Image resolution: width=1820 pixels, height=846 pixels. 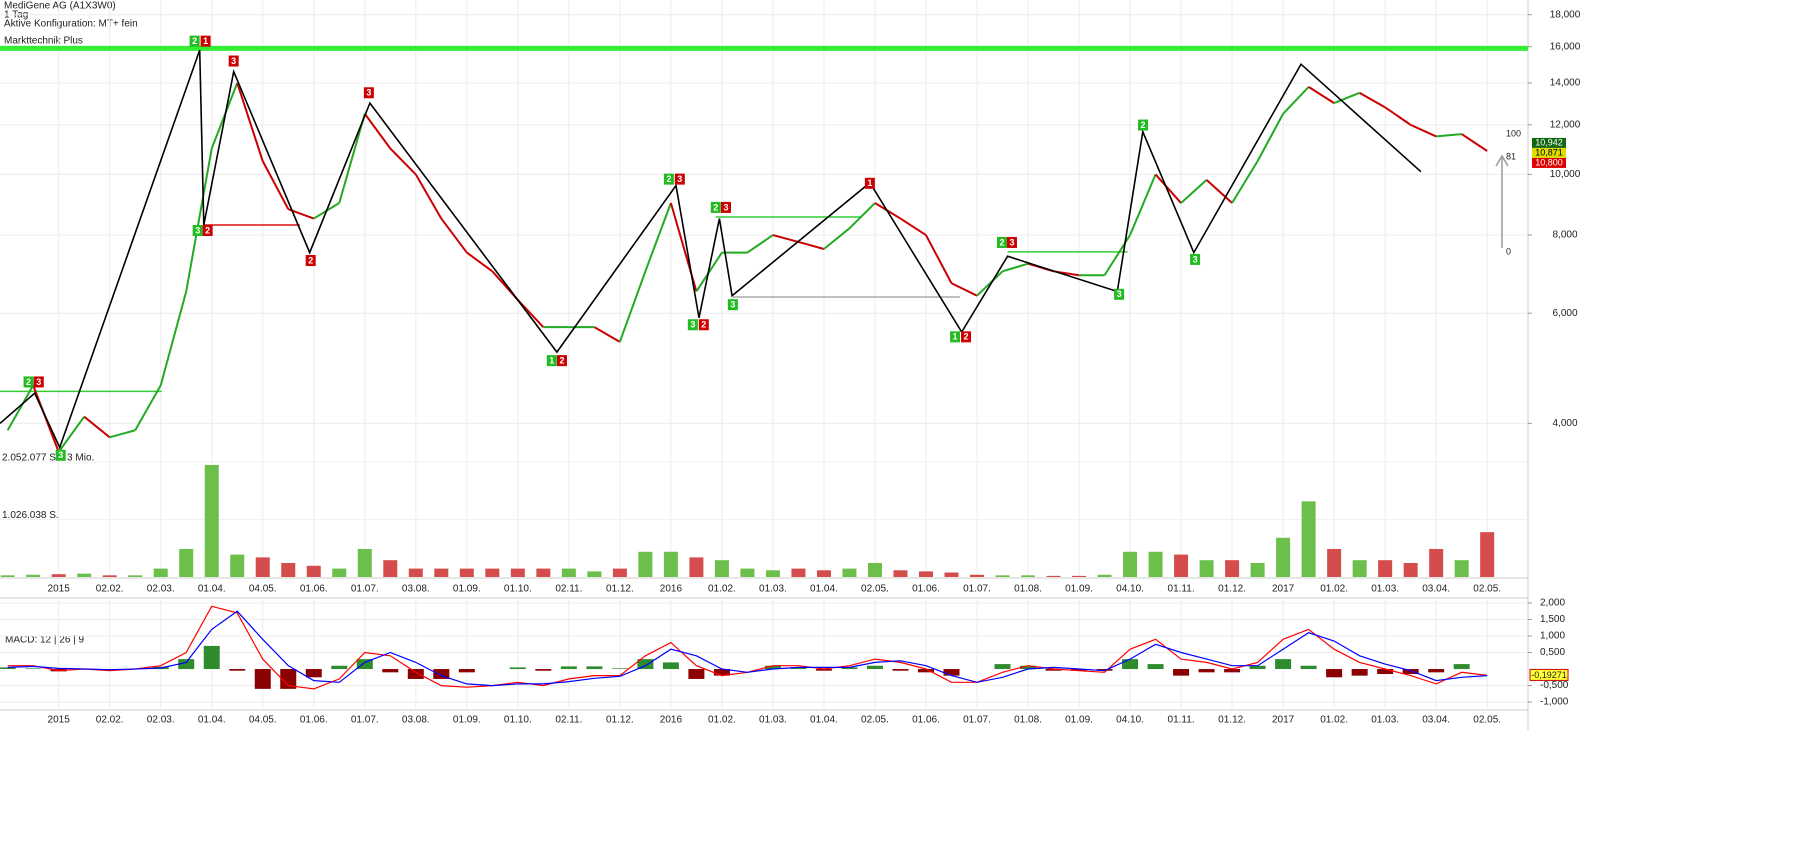 What do you see at coordinates (977, 720) in the screenshot?
I see `x-tick-label: 01.07.` at bounding box center [977, 720].